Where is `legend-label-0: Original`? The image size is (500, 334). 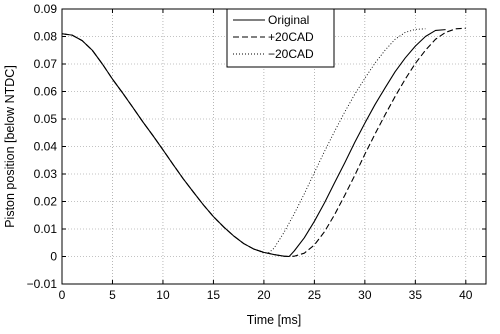
legend-label-0: Original is located at coordinates (288, 20).